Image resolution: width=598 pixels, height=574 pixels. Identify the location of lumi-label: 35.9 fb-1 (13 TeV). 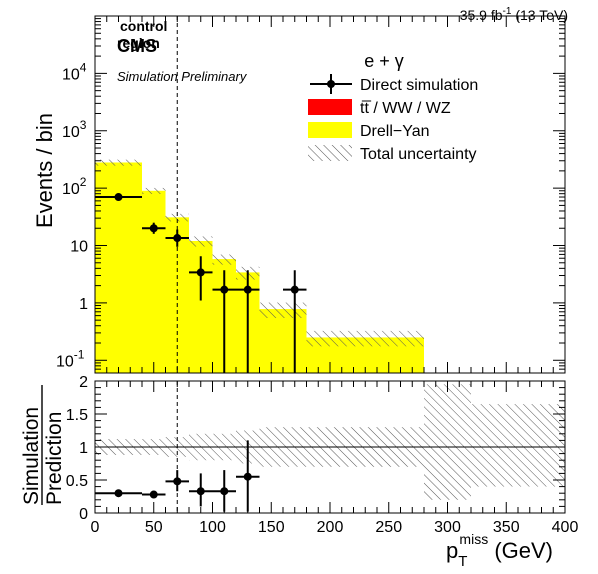
(514, 14).